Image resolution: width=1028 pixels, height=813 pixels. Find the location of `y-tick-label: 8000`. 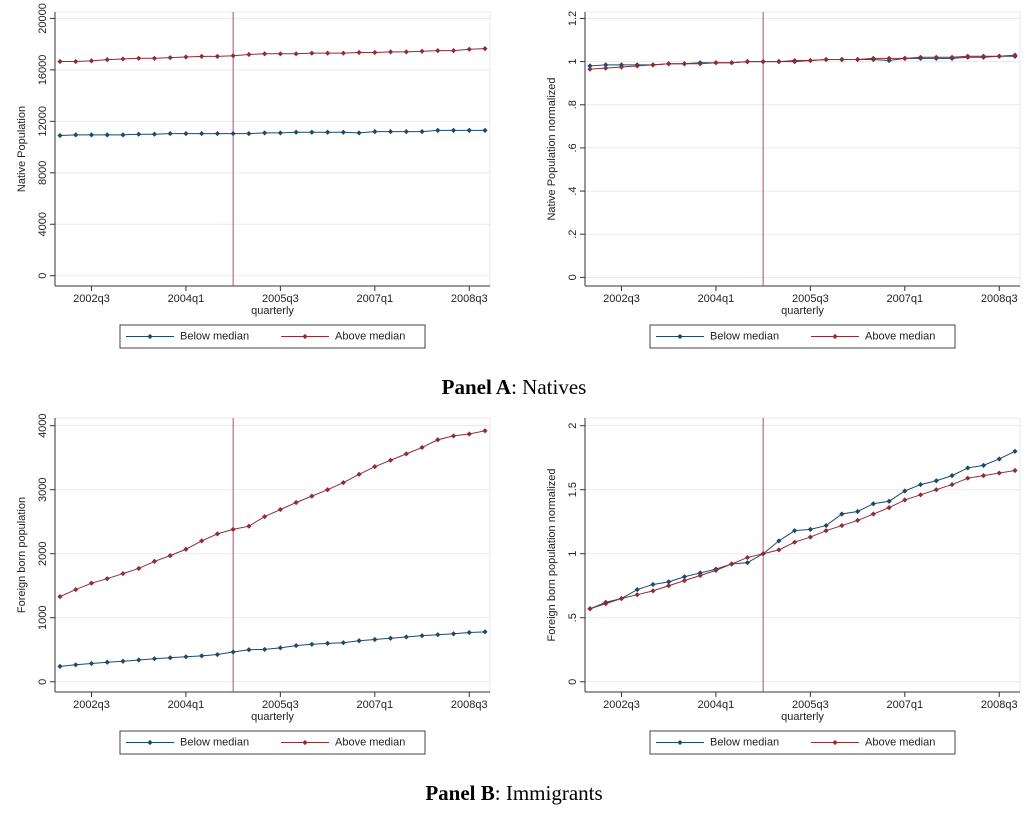

y-tick-label: 8000 is located at coordinates (43, 173).